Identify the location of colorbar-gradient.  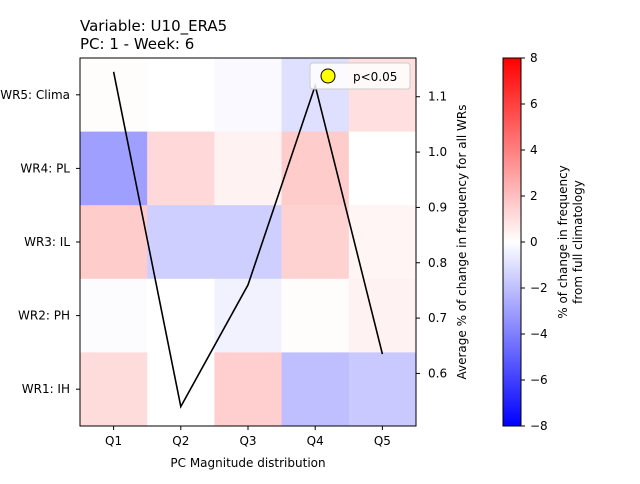
(512, 242).